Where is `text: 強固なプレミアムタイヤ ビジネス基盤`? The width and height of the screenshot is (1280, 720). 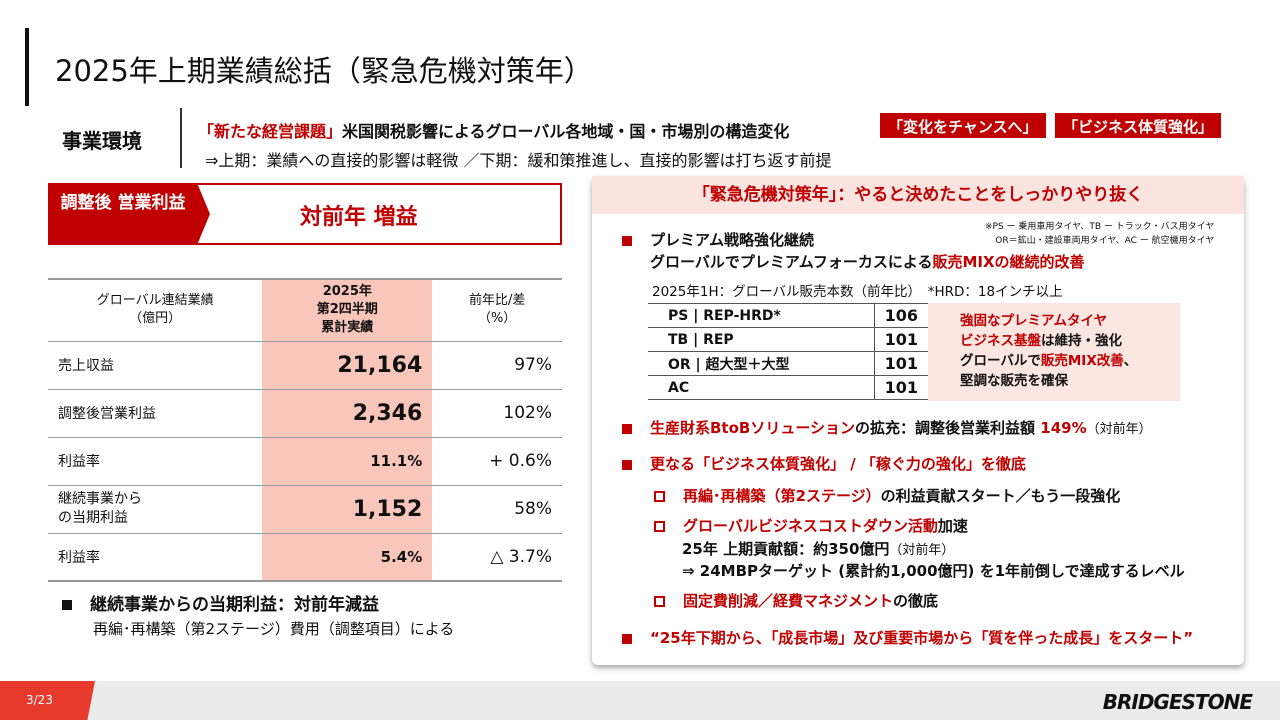
text: 強固なプレミアムタイヤ ビジネス基盤 is located at coordinates (1034, 331).